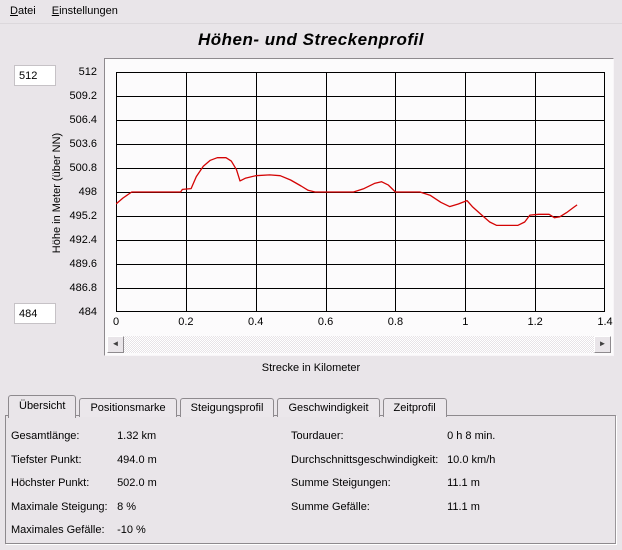  Describe the element at coordinates (131, 530) in the screenshot. I see `stat-value: -10 %` at that location.